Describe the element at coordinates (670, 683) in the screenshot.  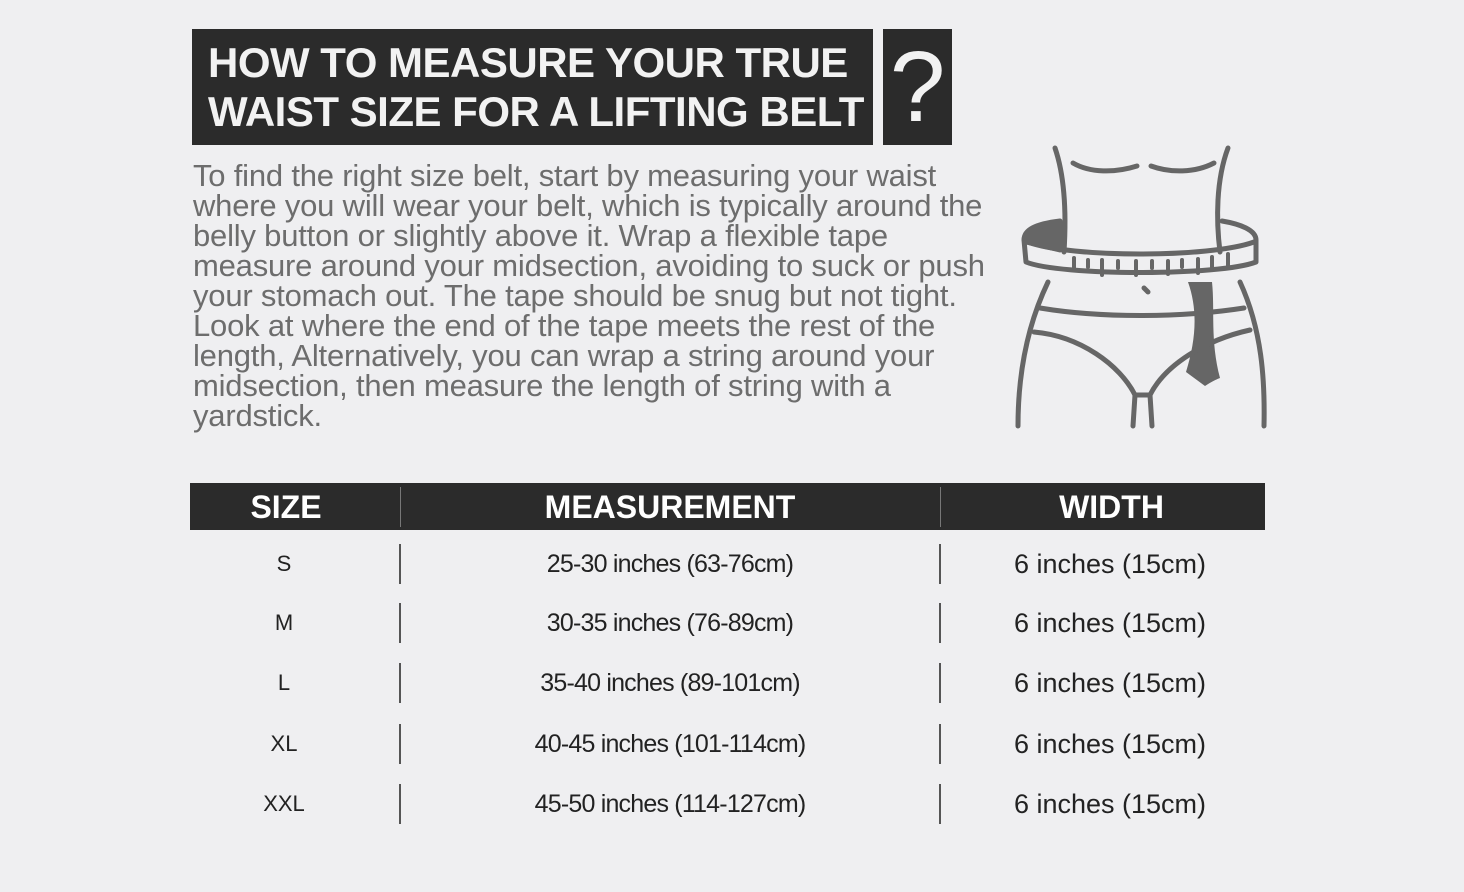
I see `measurement-cell: 35-40 inches (89-101cm)` at that location.